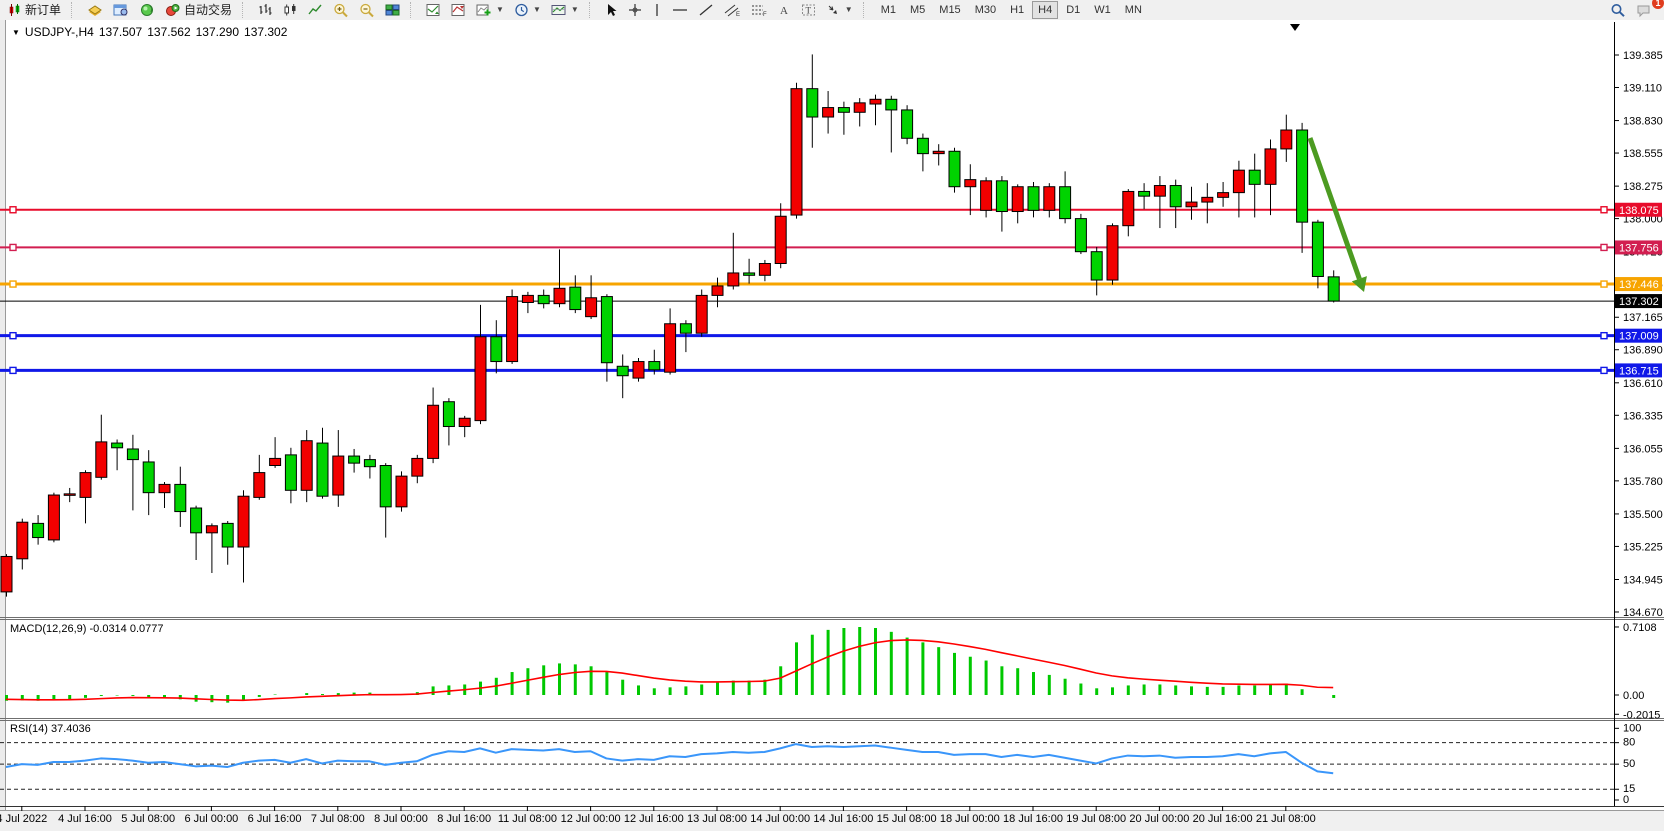 The width and height of the screenshot is (1664, 831). Describe the element at coordinates (839, 10) in the screenshot. I see `arrows-tool-button: ▼` at that location.